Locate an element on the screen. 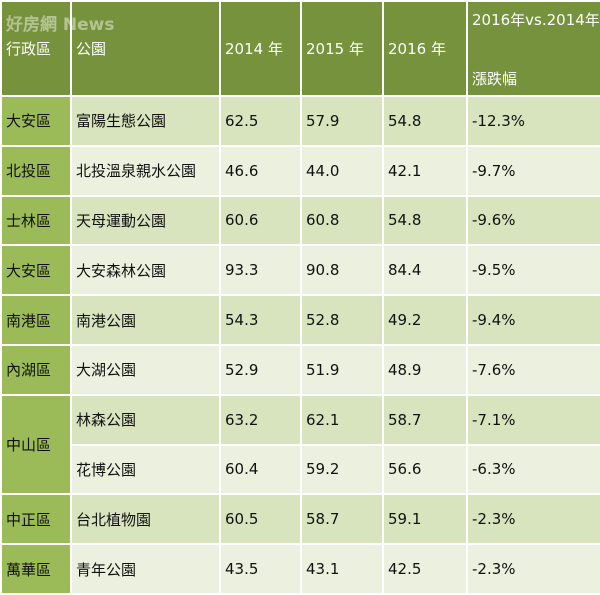  value-cell: 42.5 is located at coordinates (425, 569).